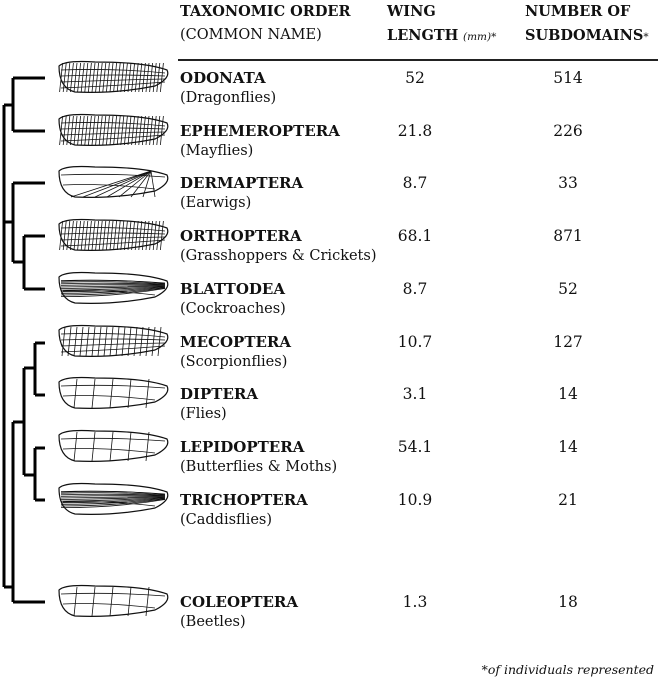 The image size is (658, 685). I want to click on header-subdomains: NUMBER OF SUBDOMAINS*, so click(587, 23).